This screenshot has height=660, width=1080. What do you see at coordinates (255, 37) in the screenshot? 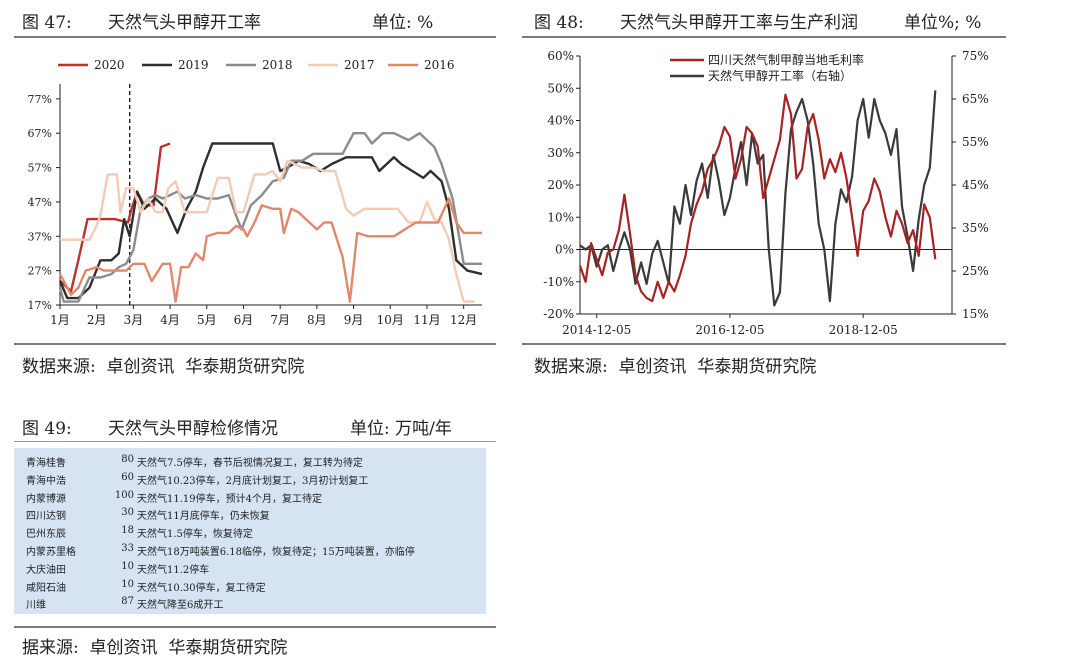
I see `fig47-top-rule` at bounding box center [255, 37].